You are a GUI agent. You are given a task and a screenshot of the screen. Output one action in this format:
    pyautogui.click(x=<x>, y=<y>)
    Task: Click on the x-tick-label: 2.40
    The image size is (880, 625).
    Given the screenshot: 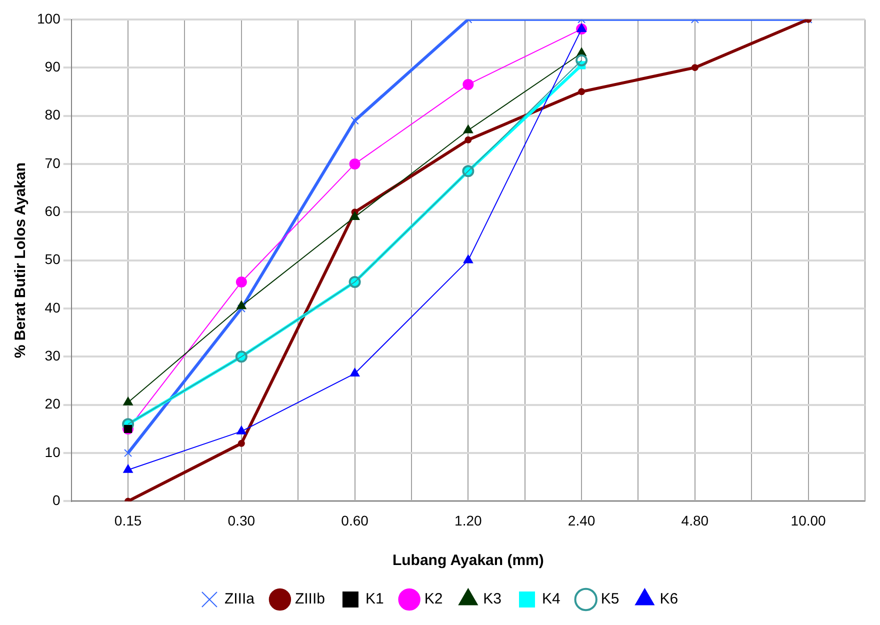 What is the action you would take?
    pyautogui.click(x=582, y=520)
    